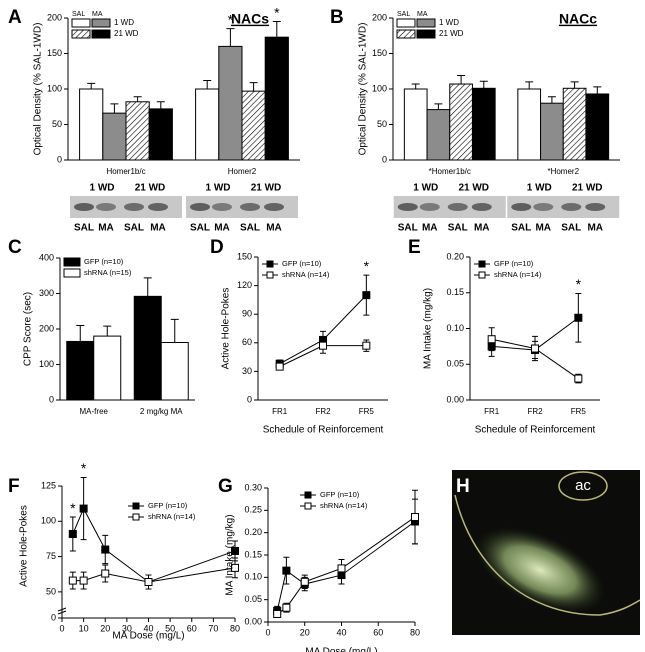 This screenshot has width=645, height=652. I want to click on x-tick-label: 20, so click(105, 628).